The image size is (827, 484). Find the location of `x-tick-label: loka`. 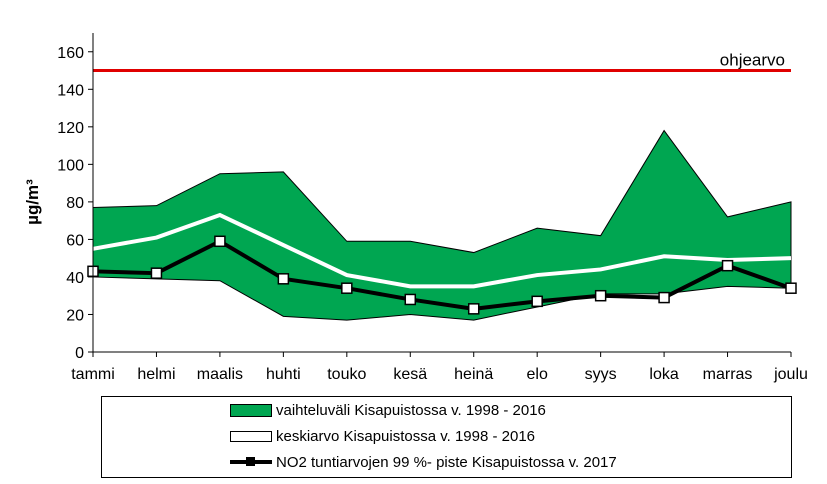

x-tick-label: loka is located at coordinates (663, 374).